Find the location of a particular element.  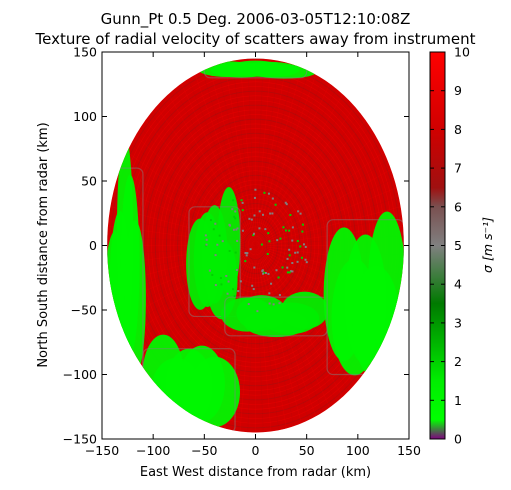

colorbar-label: σ [m s⁻¹] is located at coordinates (487, 245).